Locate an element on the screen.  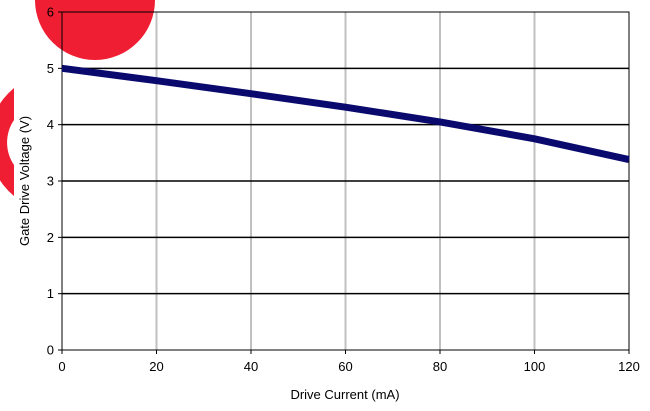
y-axis-ticks: 0 1 2 3 4 5 6 is located at coordinates (54, 181).